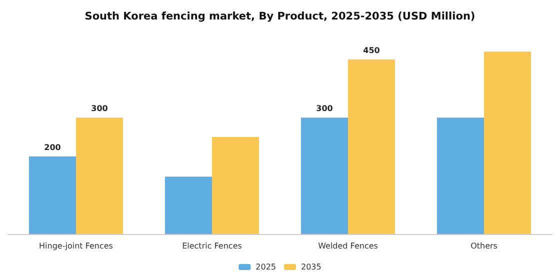 The image size is (560, 280). Describe the element at coordinates (280, 16) in the screenshot. I see `chart-title: South Korea fencing market, By Product, 2025-2035 (USD Million)` at that location.